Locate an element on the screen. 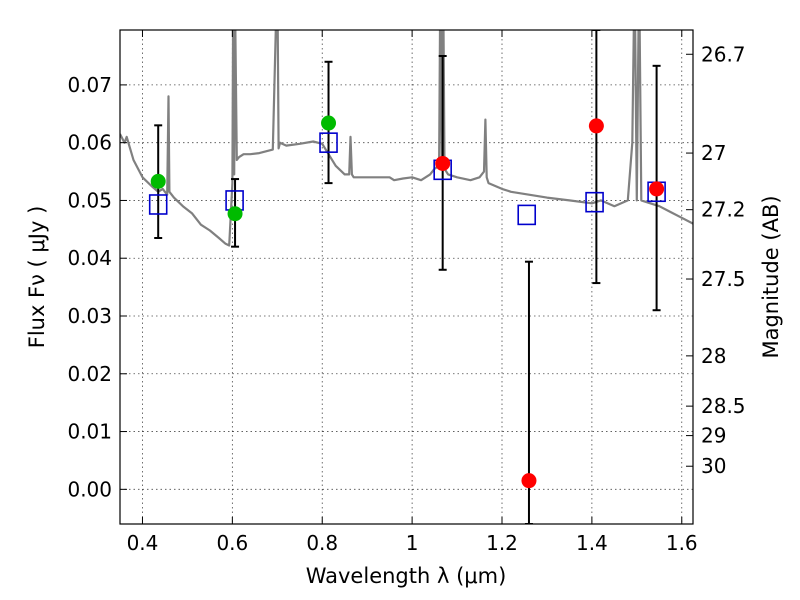 The height and width of the screenshot is (600, 800). x-tick-label: 0.8 is located at coordinates (322, 543).